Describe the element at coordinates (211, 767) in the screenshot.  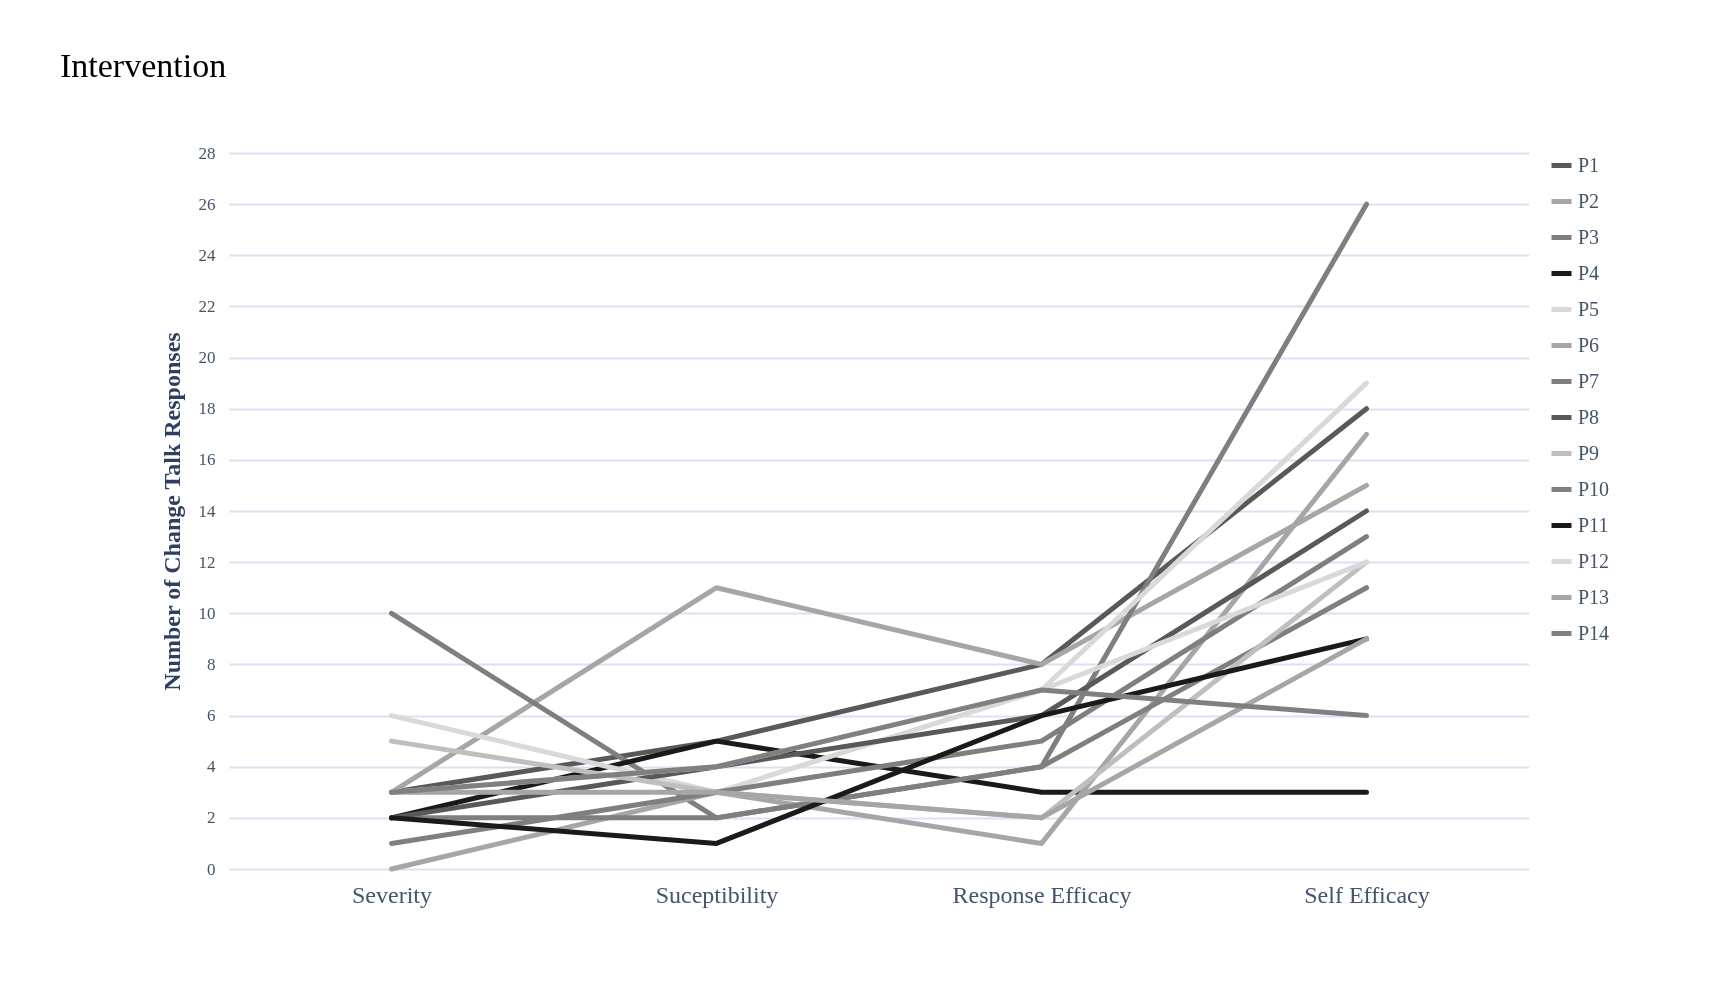
I see `y-tick-label: 4` at that location.